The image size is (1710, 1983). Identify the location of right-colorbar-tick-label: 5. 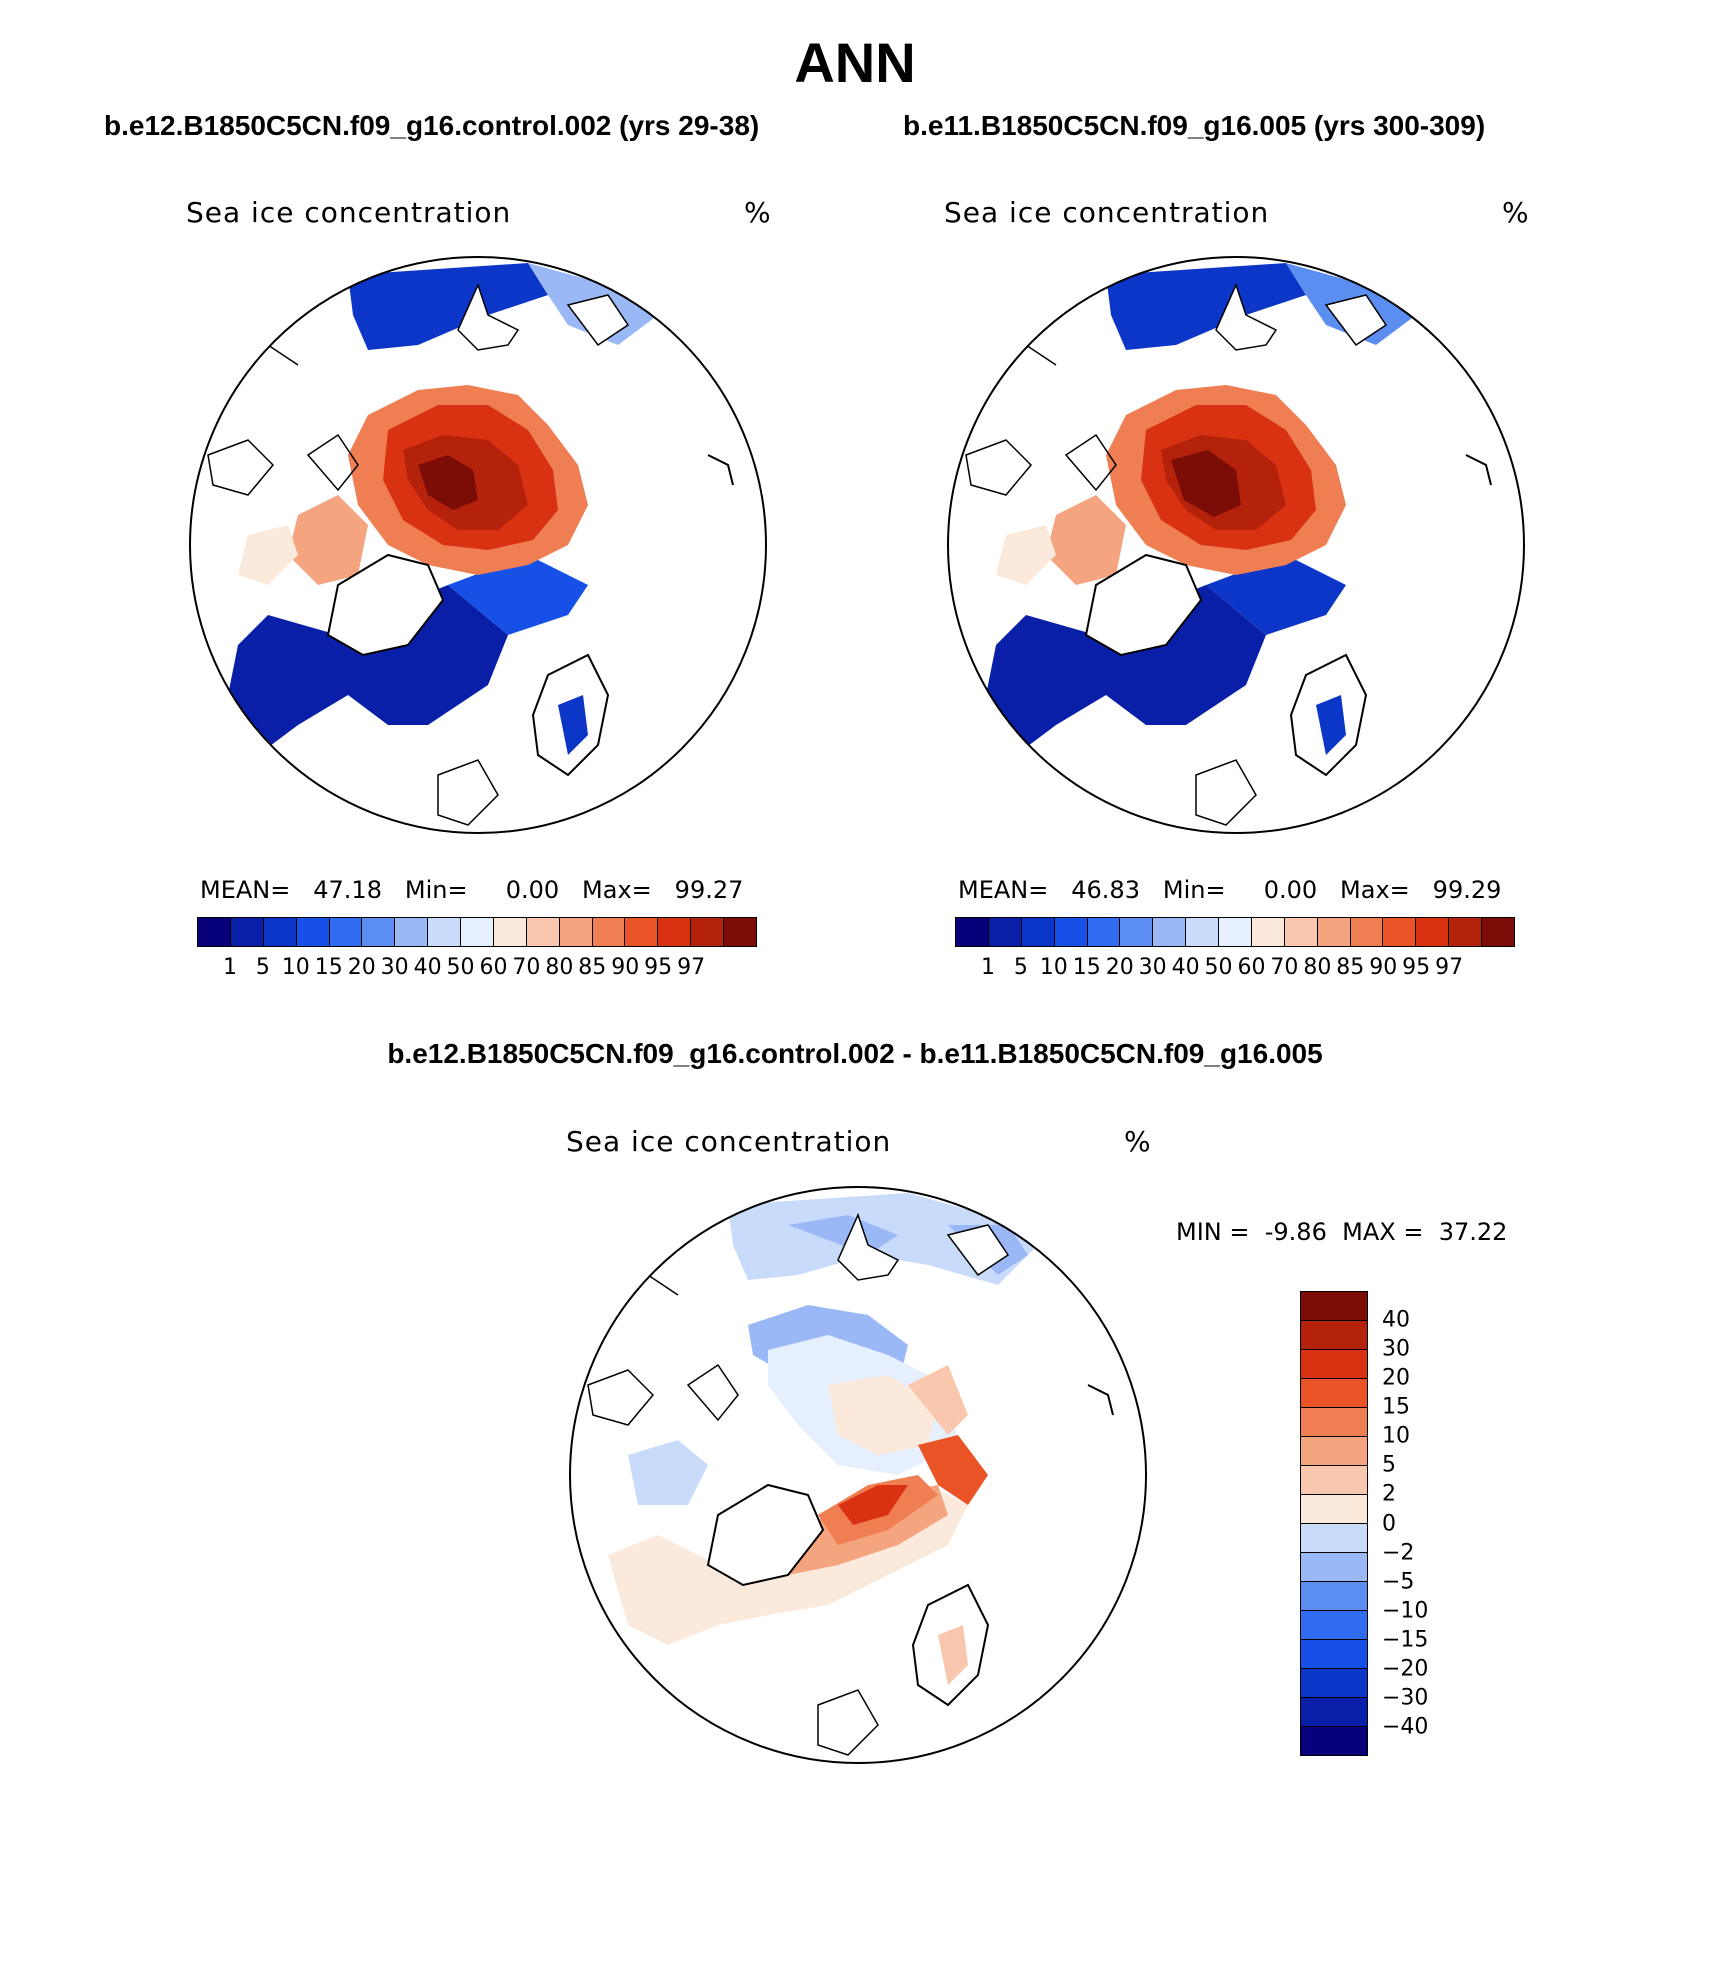
(1020, 967).